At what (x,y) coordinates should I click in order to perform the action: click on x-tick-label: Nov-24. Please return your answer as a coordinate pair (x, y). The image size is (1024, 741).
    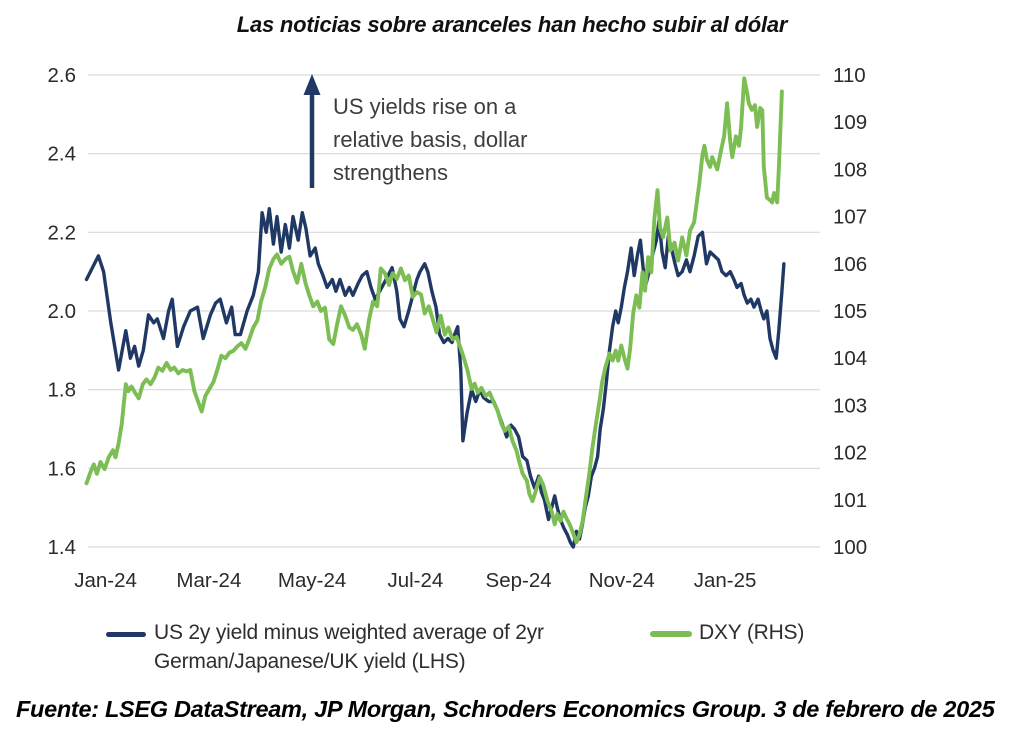
    Looking at the image, I should click on (622, 580).